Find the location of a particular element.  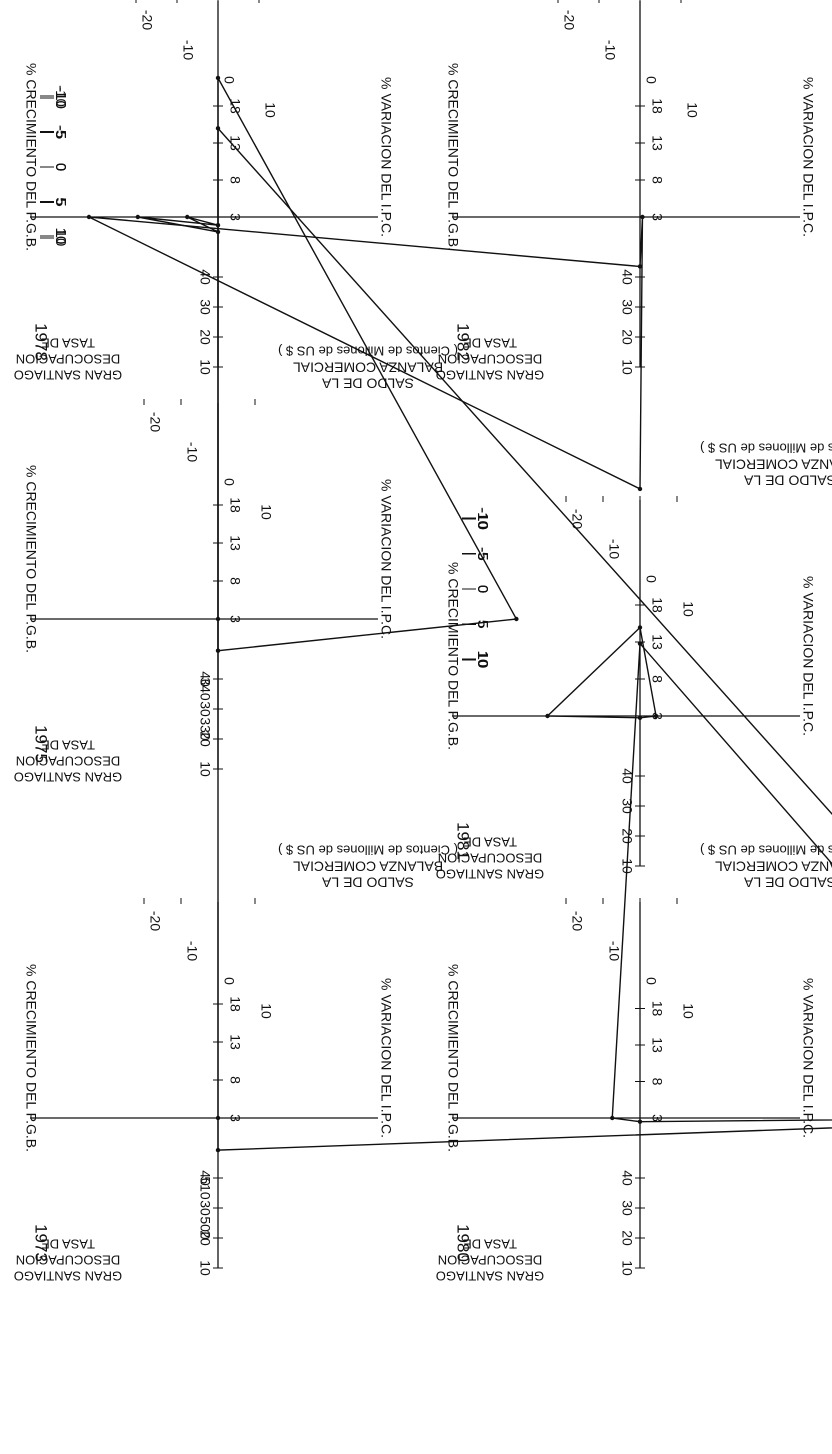

pgb-tick-label: -10 is located at coordinates (60, 98).